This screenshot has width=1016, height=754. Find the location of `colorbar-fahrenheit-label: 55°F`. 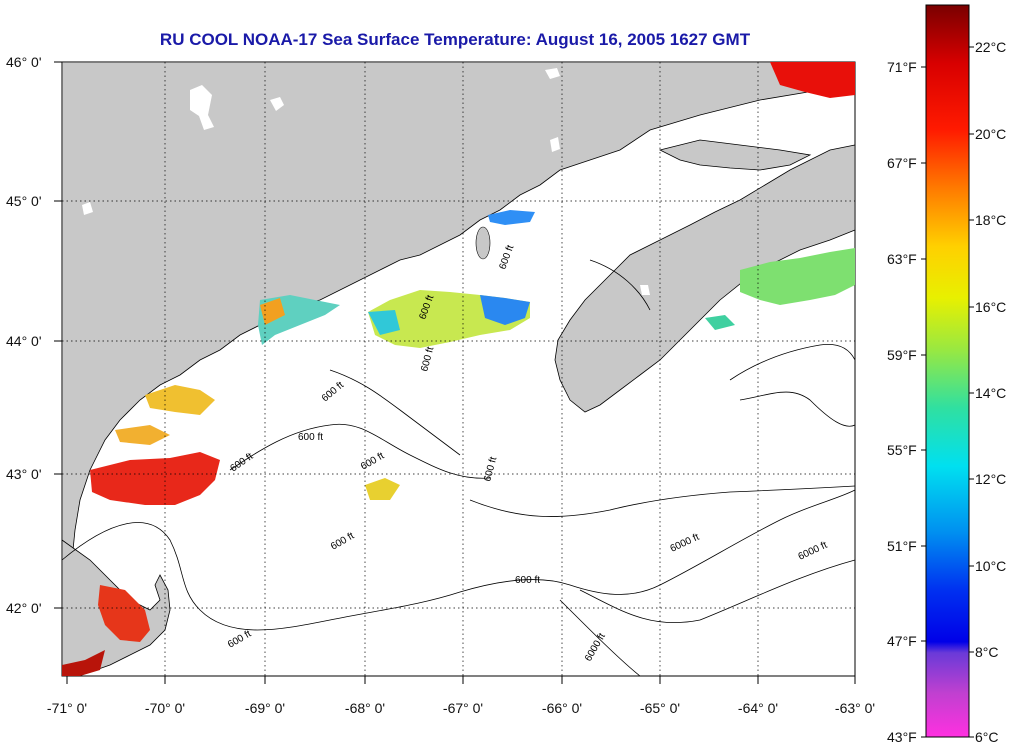

colorbar-fahrenheit-label: 55°F is located at coordinates (902, 450).